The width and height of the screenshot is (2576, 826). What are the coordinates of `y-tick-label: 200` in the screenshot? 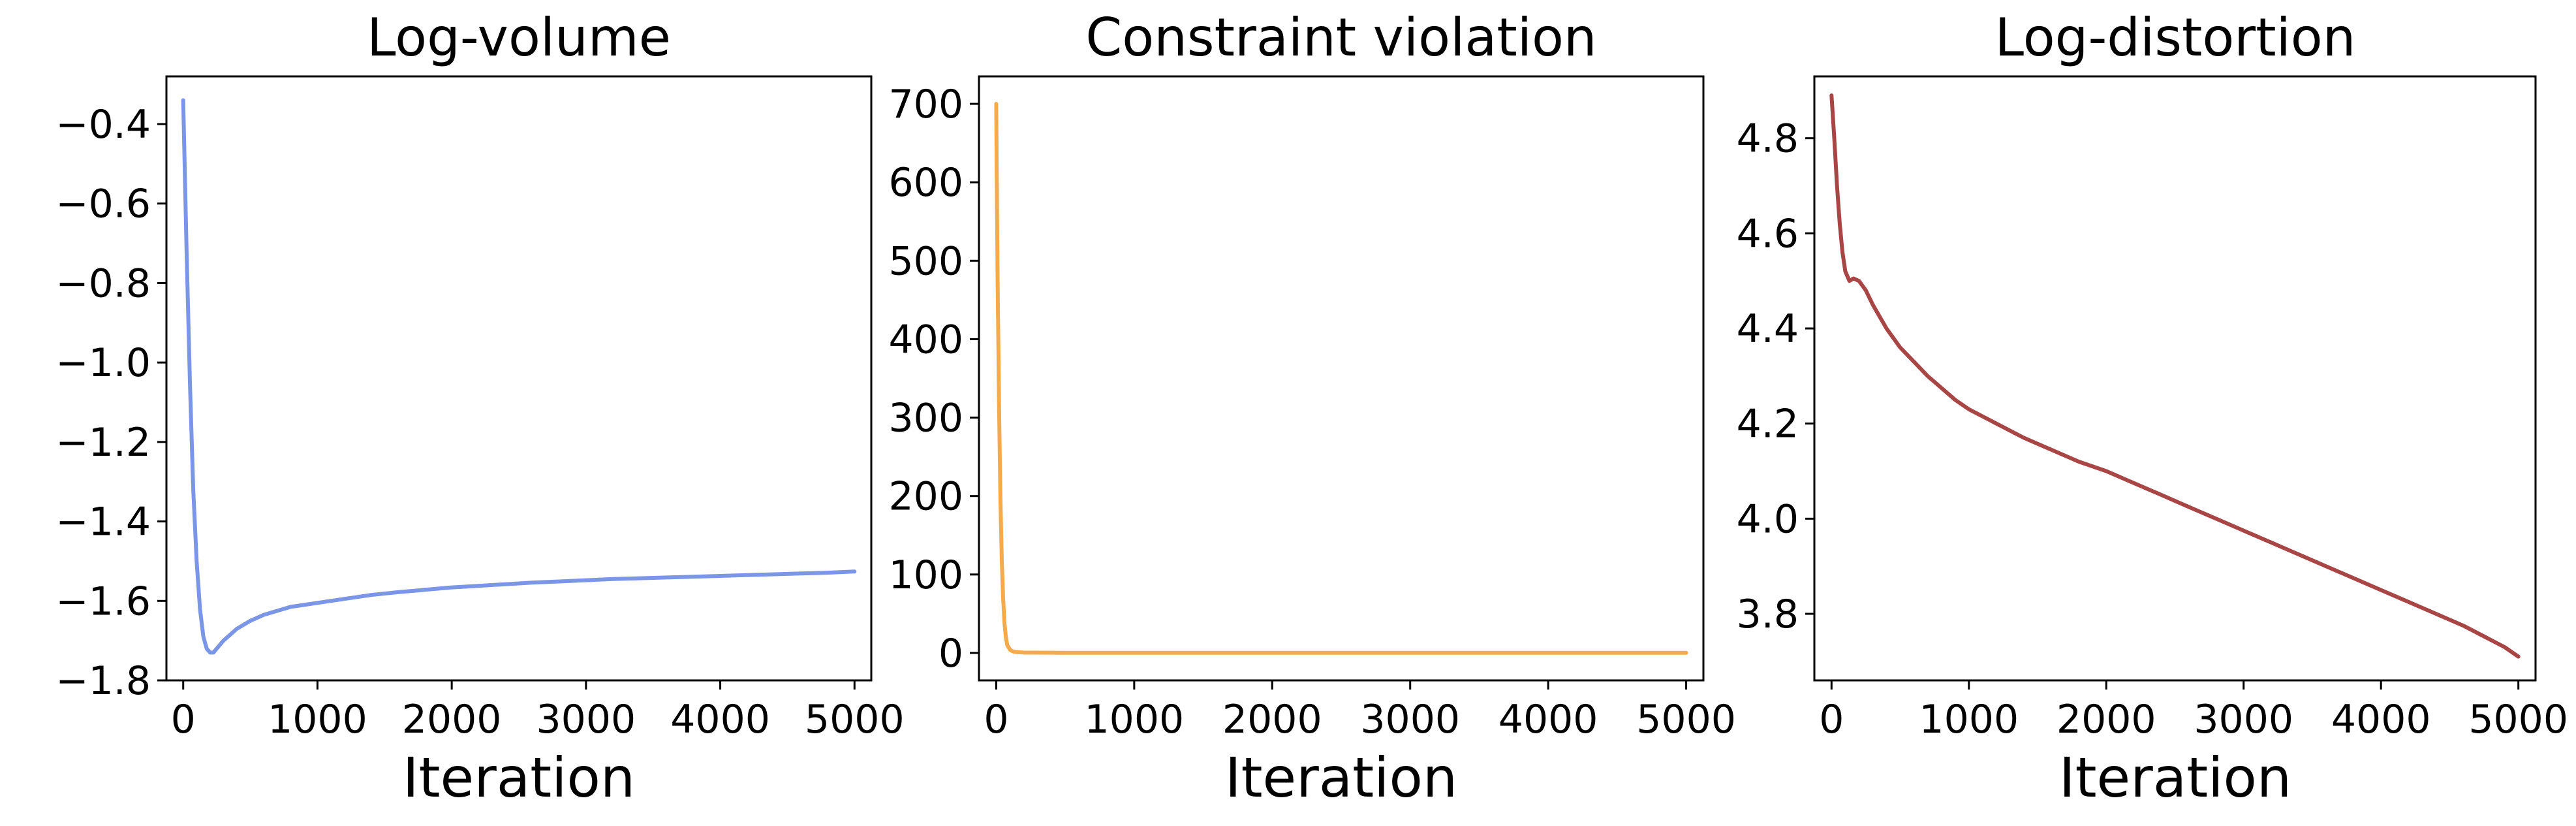 It's located at (925, 497).